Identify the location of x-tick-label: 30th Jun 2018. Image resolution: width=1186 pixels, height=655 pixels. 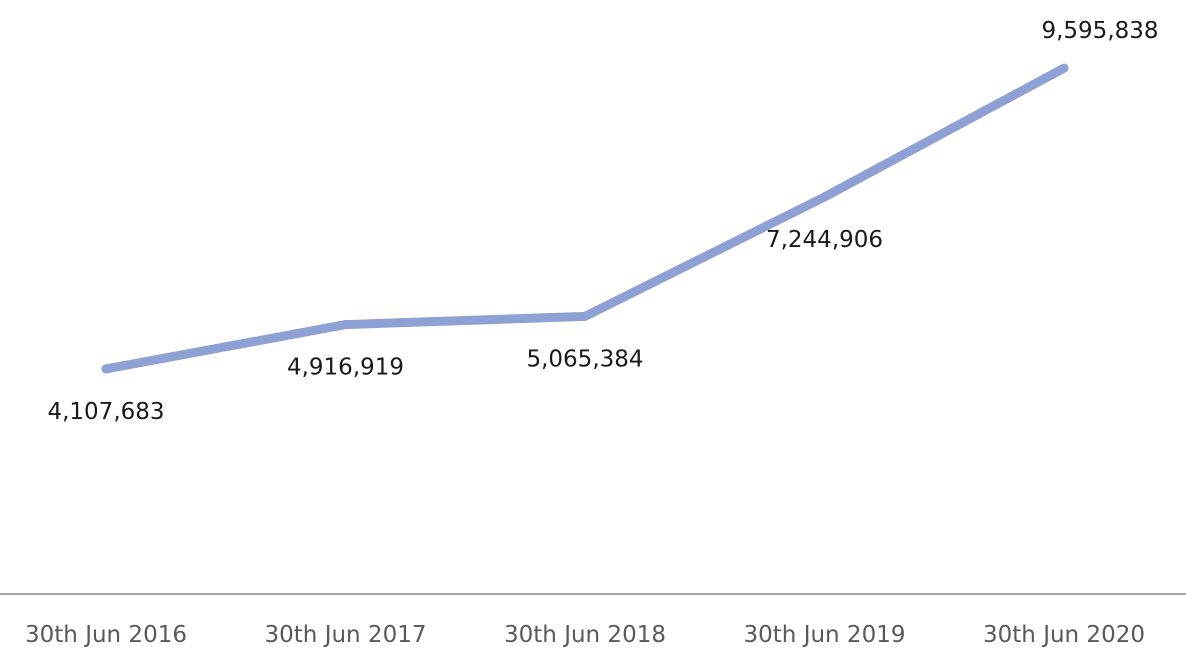
(585, 635).